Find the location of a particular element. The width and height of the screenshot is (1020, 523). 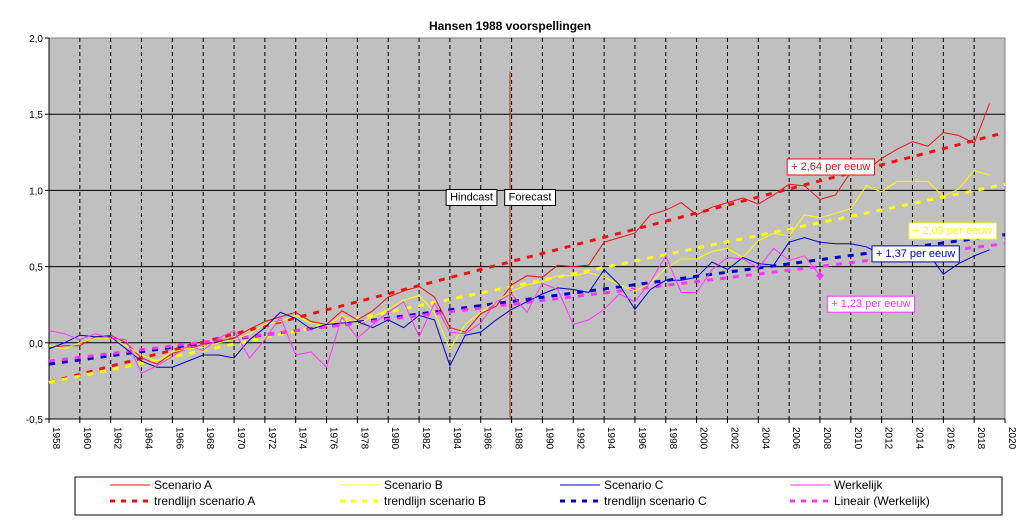

annotation: + 2,09 per eeuw is located at coordinates (952, 231).